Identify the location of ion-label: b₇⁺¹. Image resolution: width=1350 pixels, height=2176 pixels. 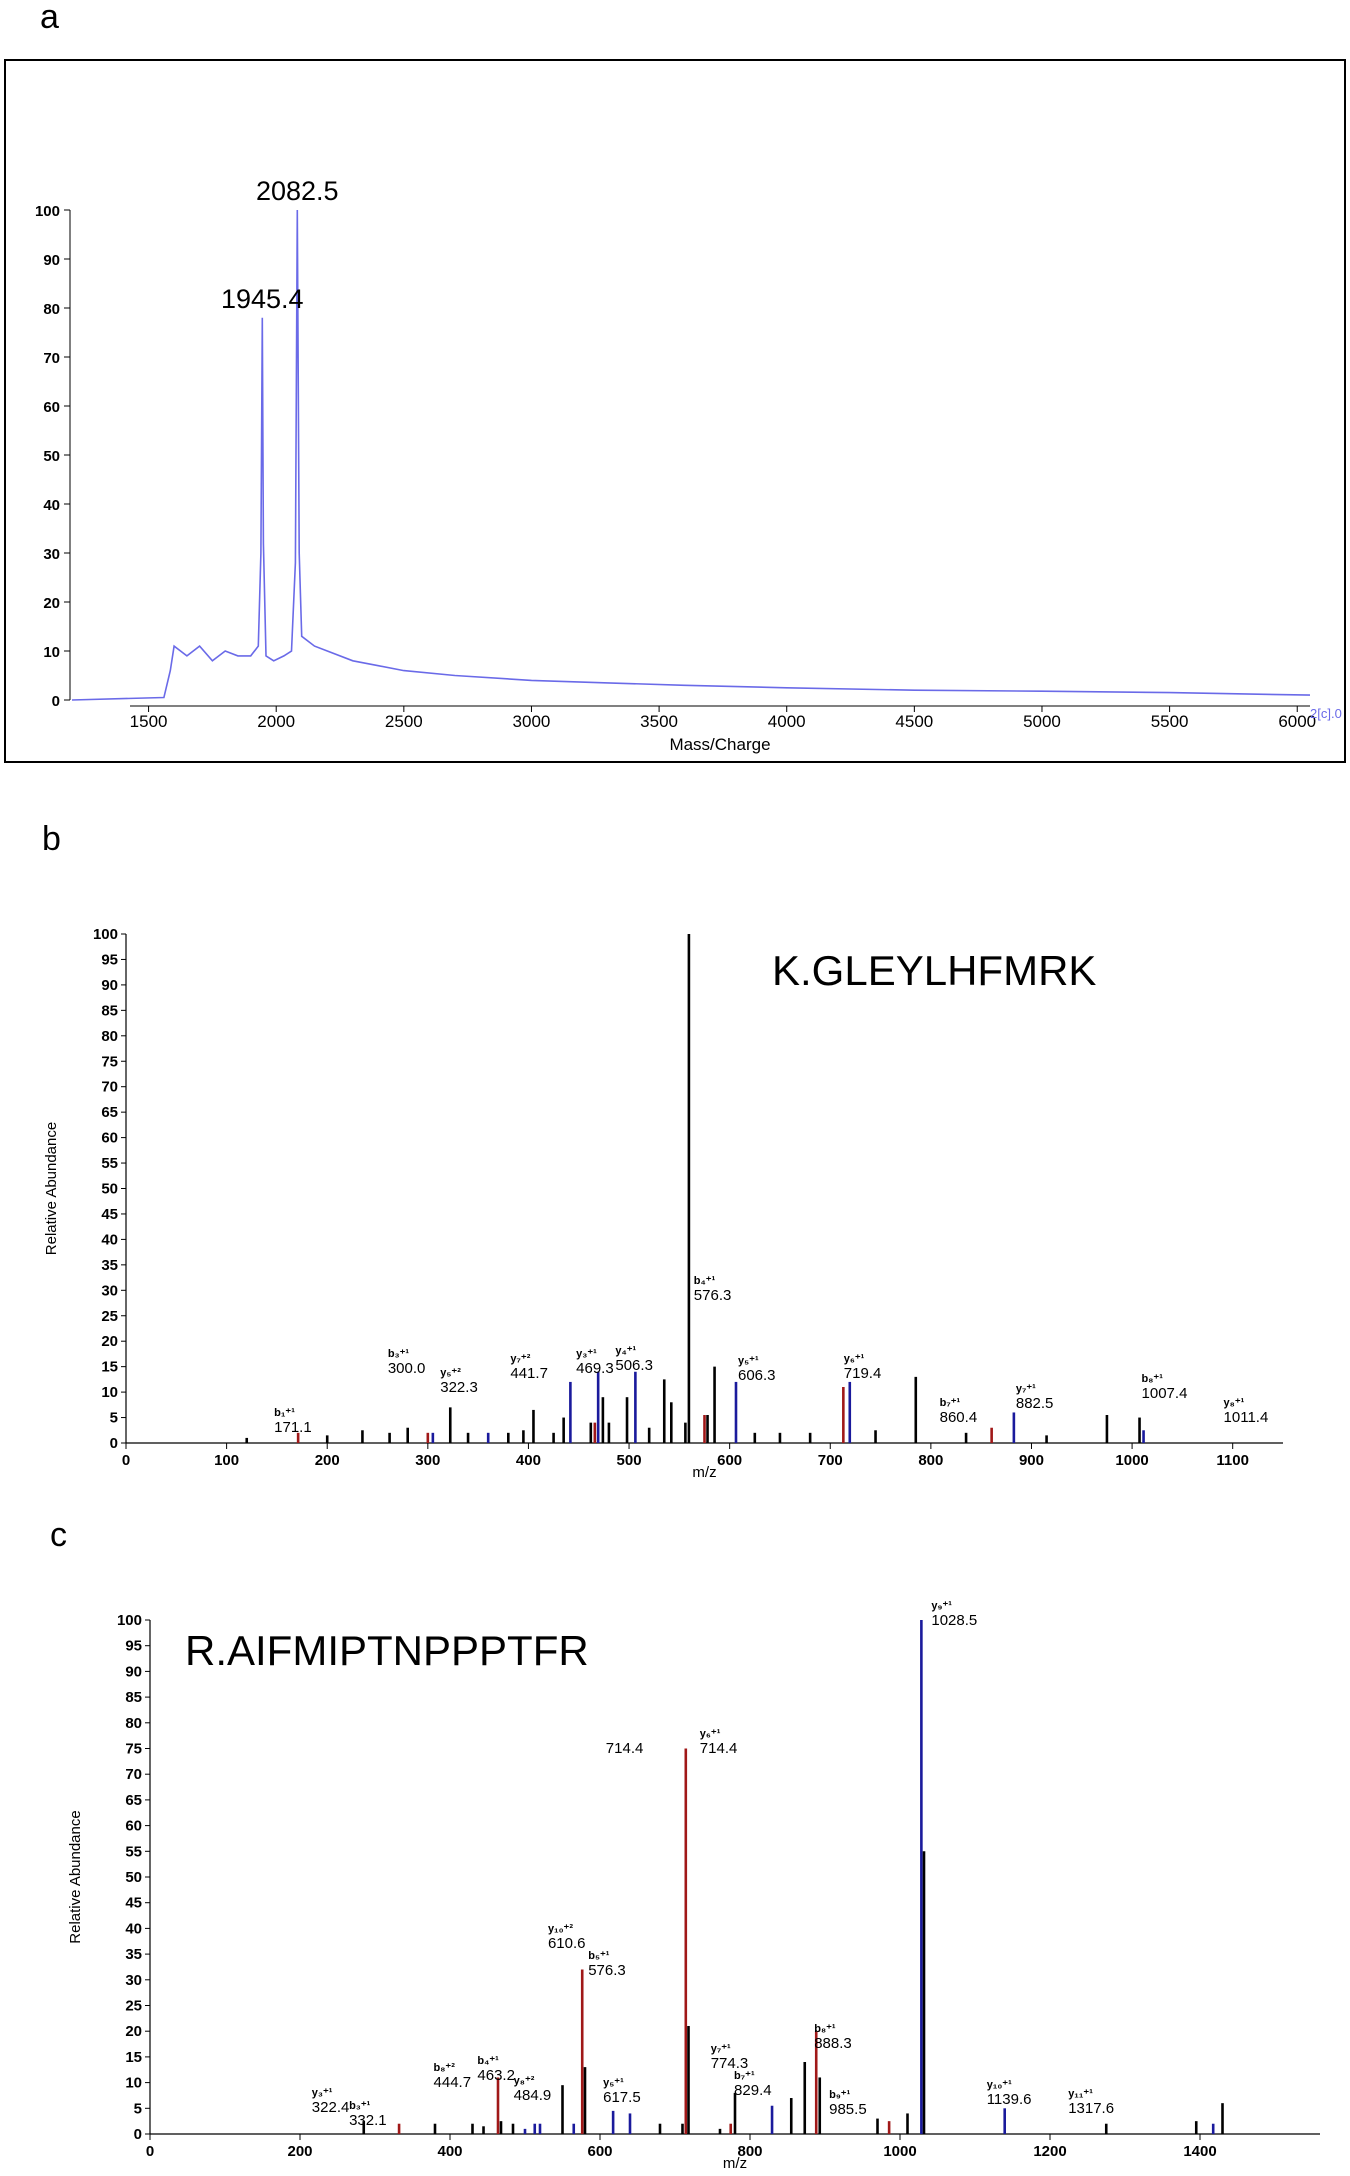
(950, 1403).